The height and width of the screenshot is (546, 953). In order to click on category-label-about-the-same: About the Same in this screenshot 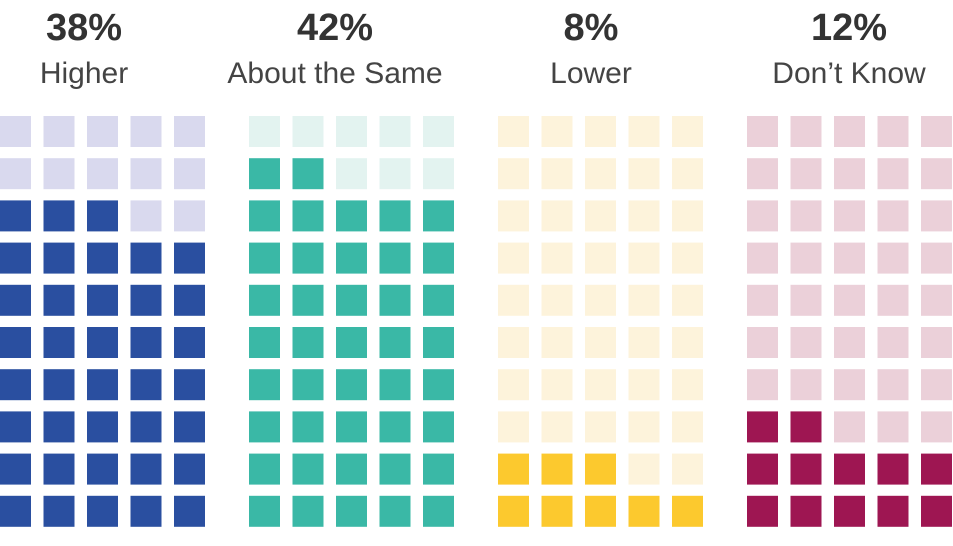, I will do `click(334, 73)`.